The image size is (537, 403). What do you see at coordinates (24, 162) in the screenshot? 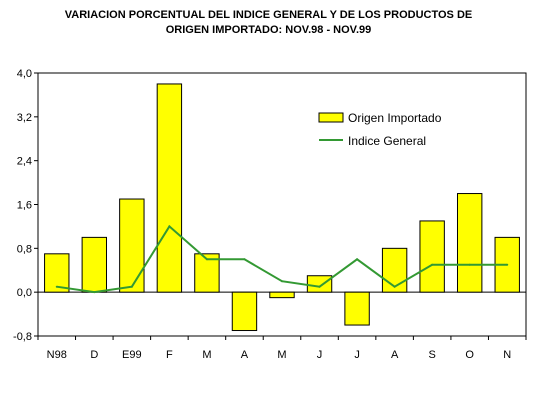
I see `y-tick-label: 2,4` at bounding box center [24, 162].